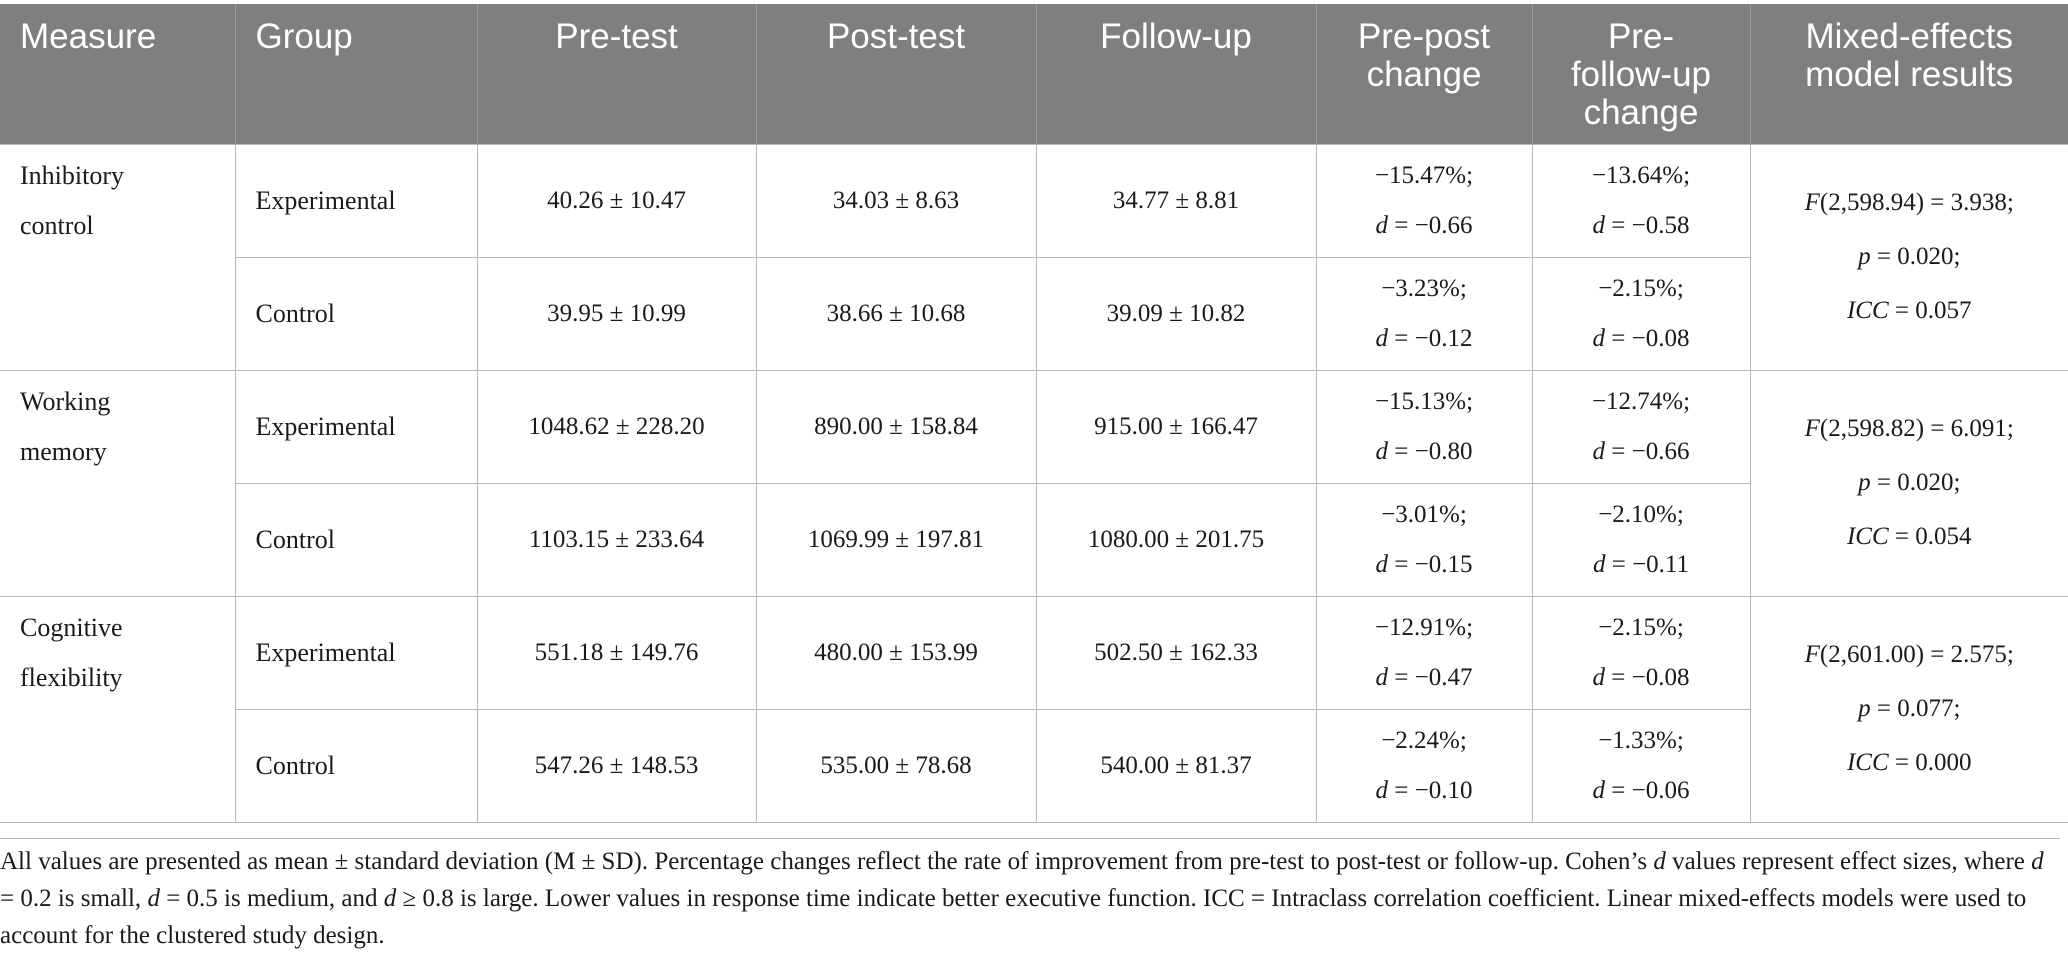  I want to click on footnote-part2: values represent effect sizes, where, so click(1848, 861).